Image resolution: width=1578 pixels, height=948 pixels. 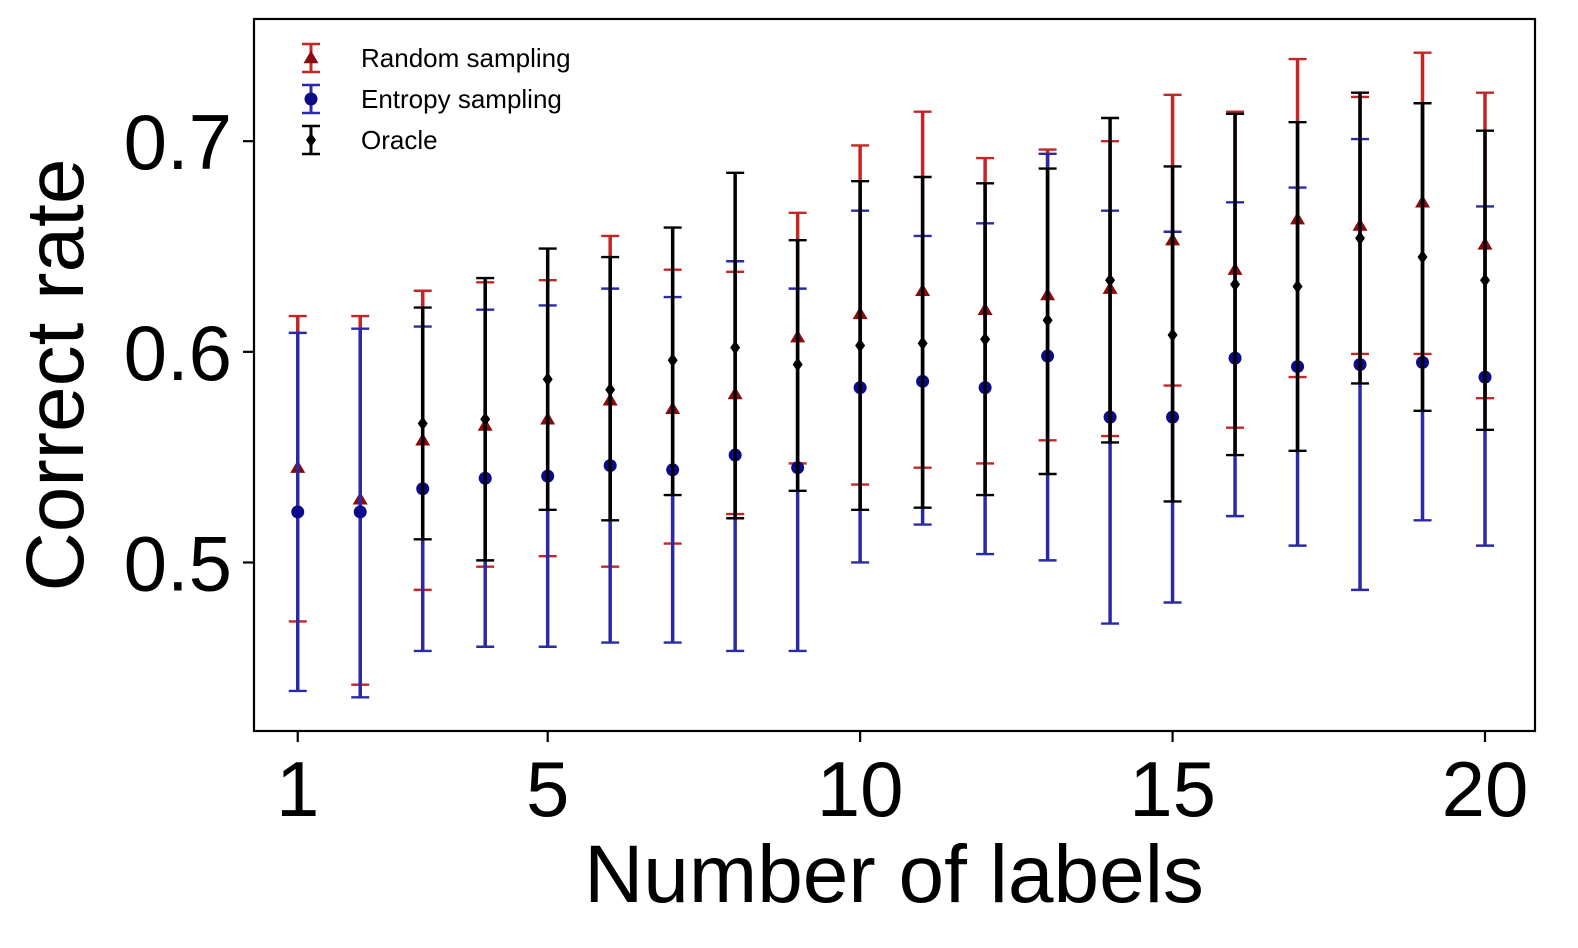 I want to click on legend-item-random: Random sampling, so click(x=436, y=58).